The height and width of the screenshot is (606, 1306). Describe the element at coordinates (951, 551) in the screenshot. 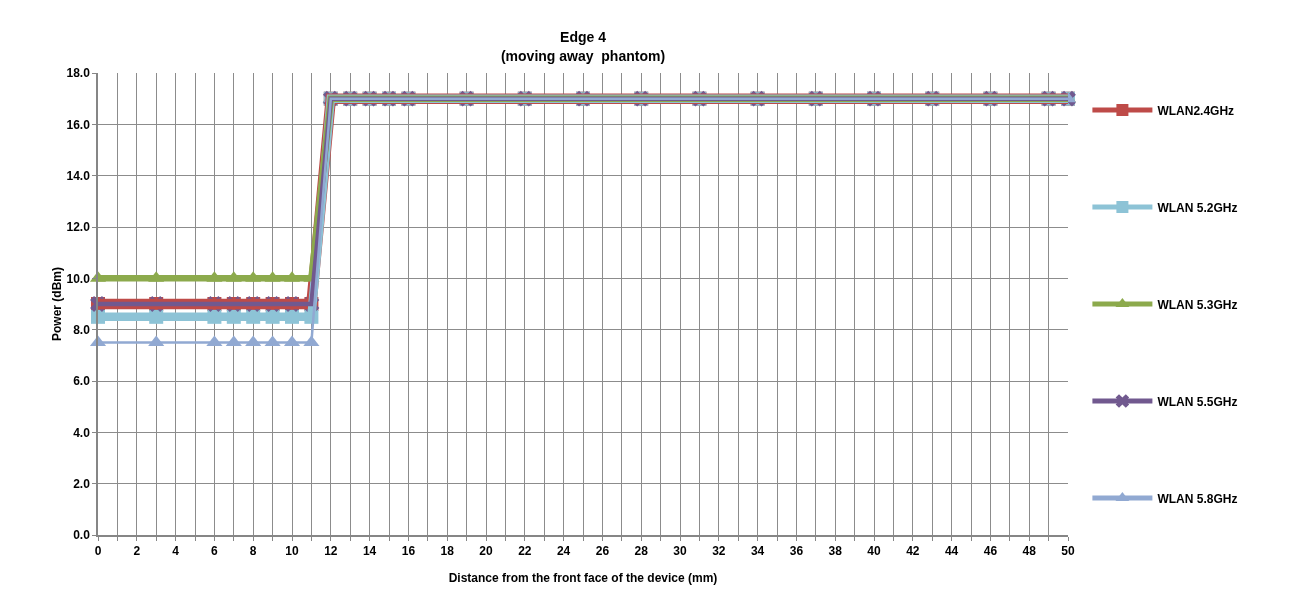

I see `x-tick-label: 44` at that location.